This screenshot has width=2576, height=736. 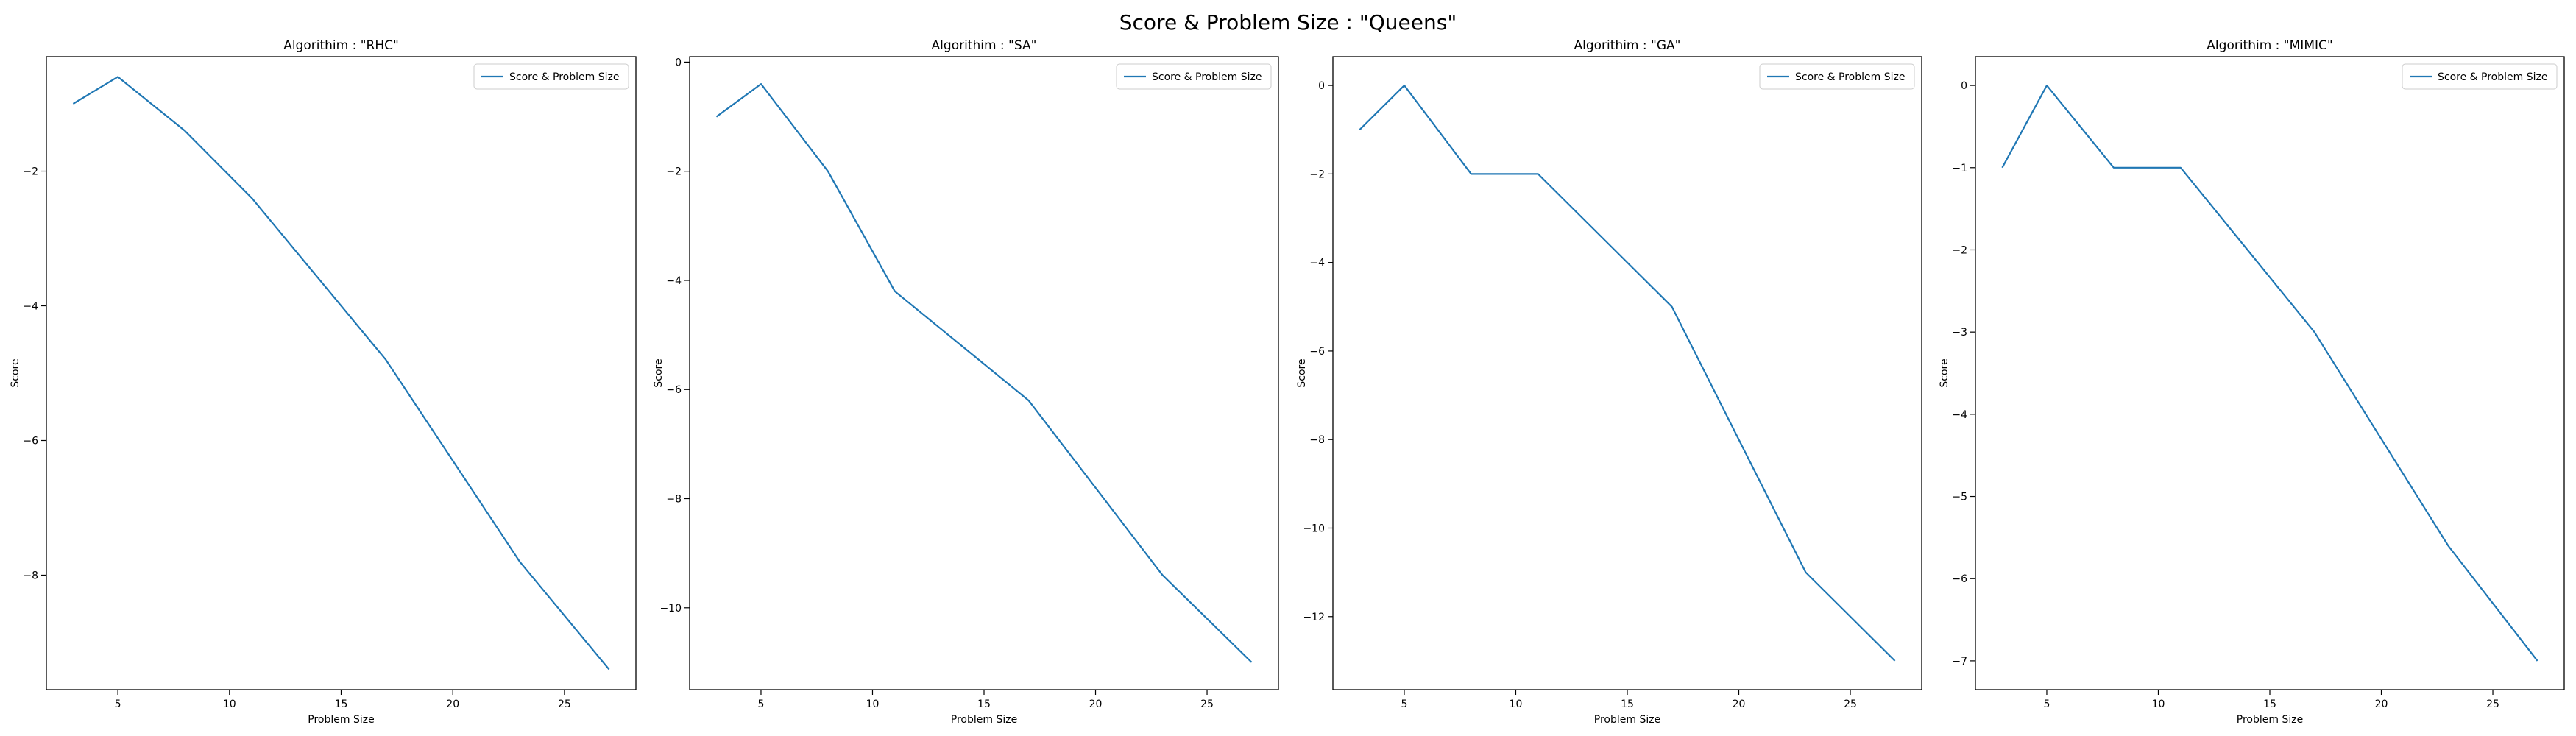 What do you see at coordinates (1314, 617) in the screenshot?
I see `y-tick-label: −12` at bounding box center [1314, 617].